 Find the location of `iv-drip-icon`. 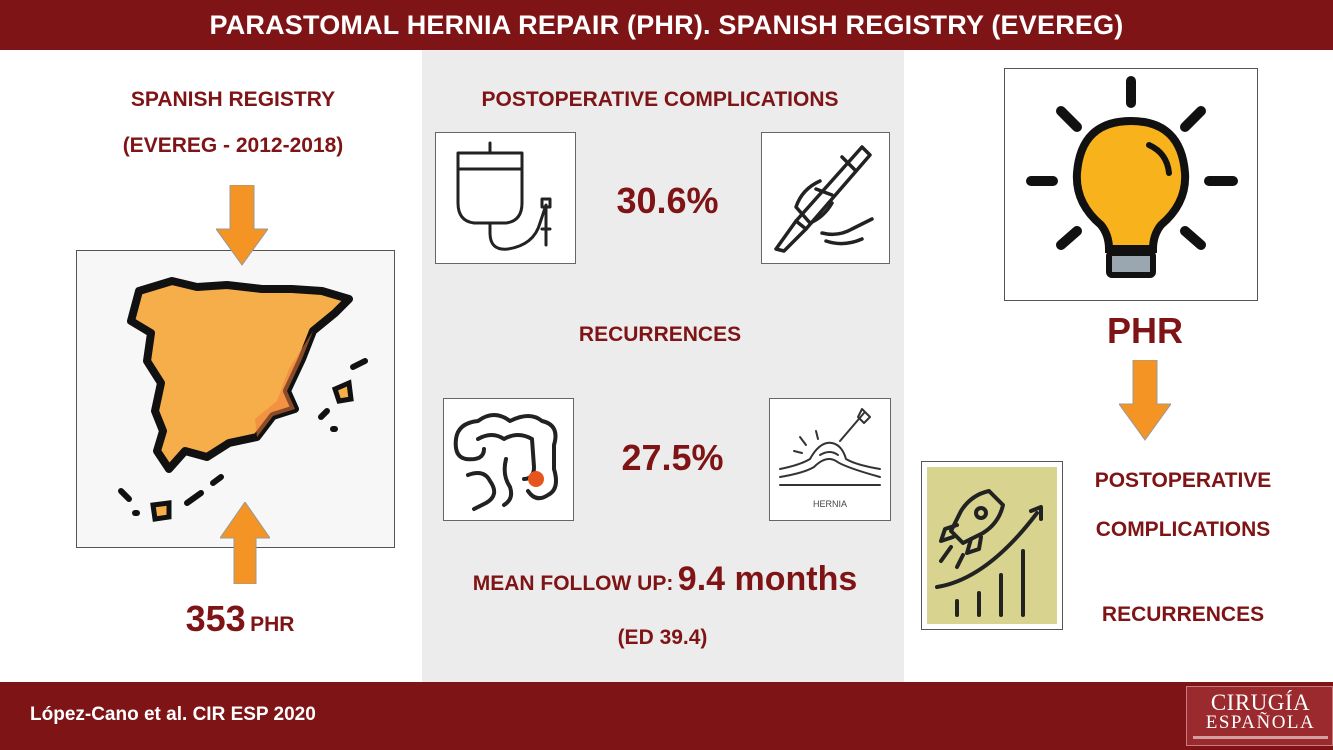

iv-drip-icon is located at coordinates (504, 196).